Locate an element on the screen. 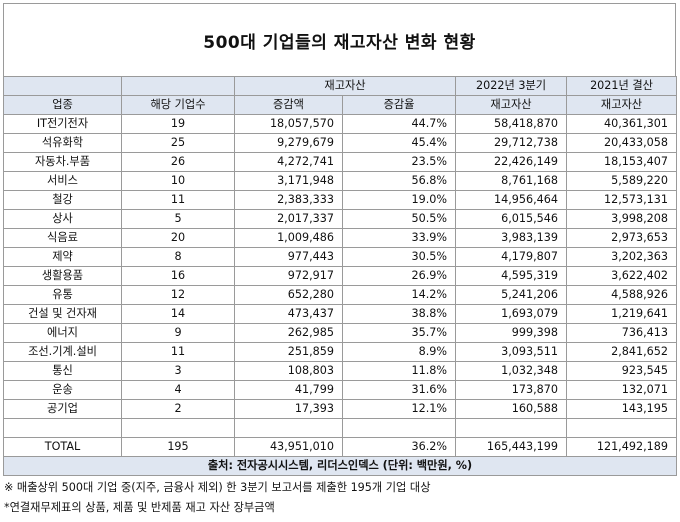  table-row: 공기업 2 17,393 12.1% 160,588 143,195 is located at coordinates (340, 409).